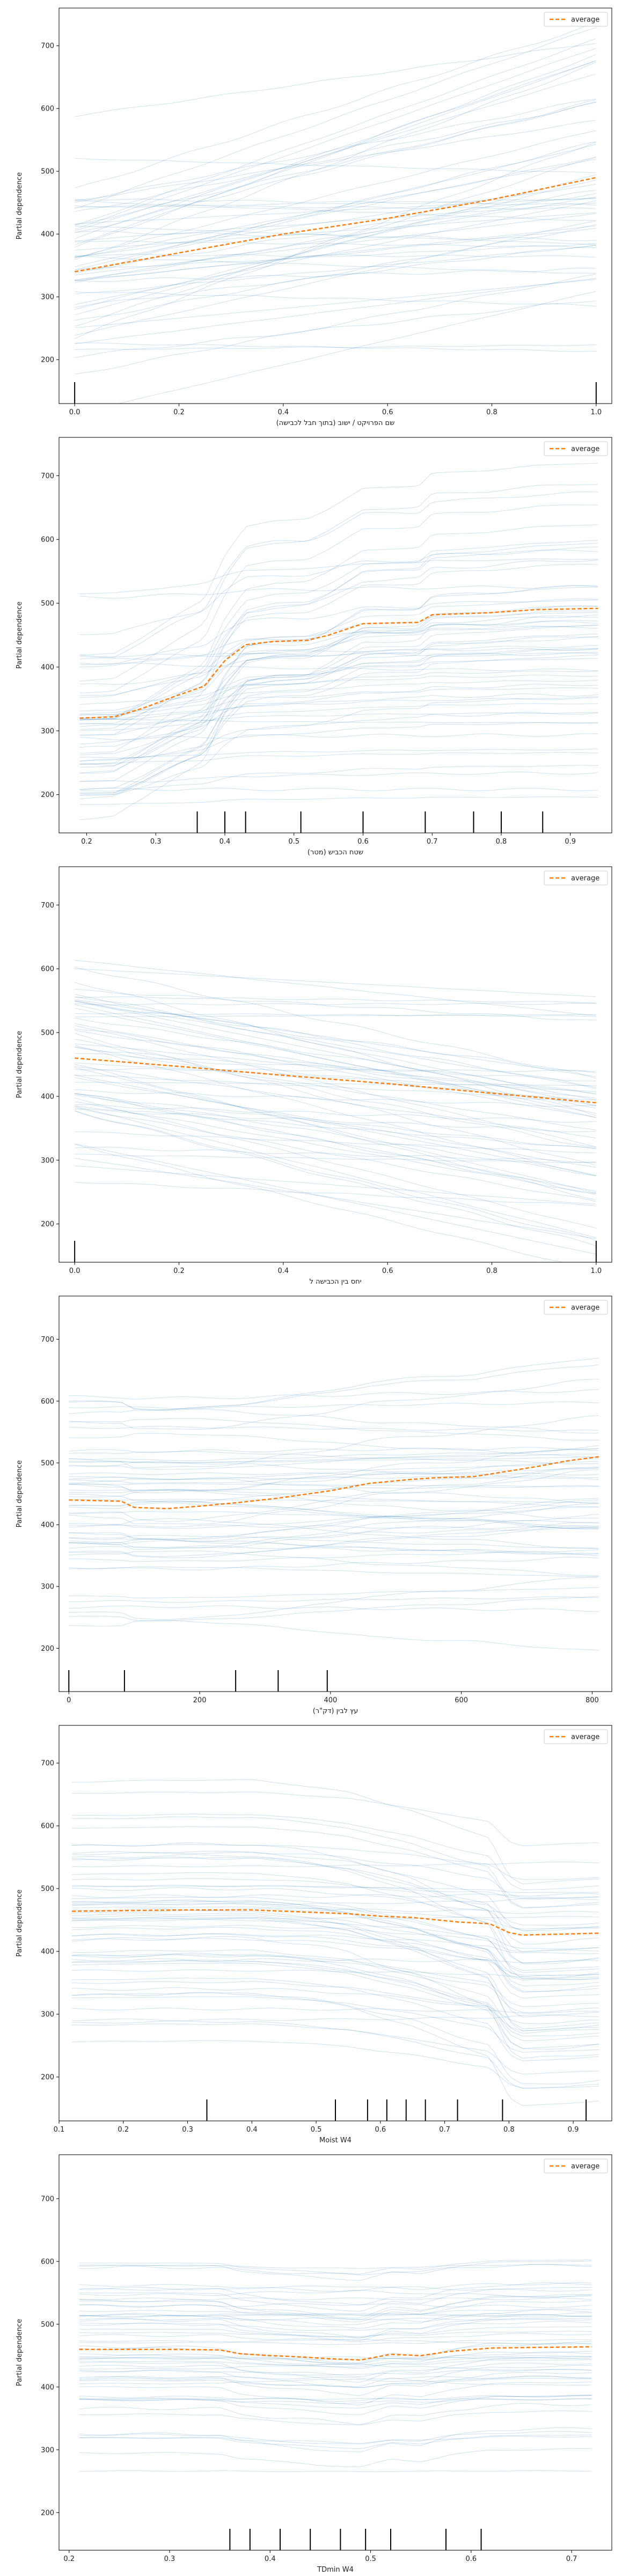 The image size is (644, 2576). What do you see at coordinates (596, 1271) in the screenshot?
I see `x-tick-label: 1.0` at bounding box center [596, 1271].